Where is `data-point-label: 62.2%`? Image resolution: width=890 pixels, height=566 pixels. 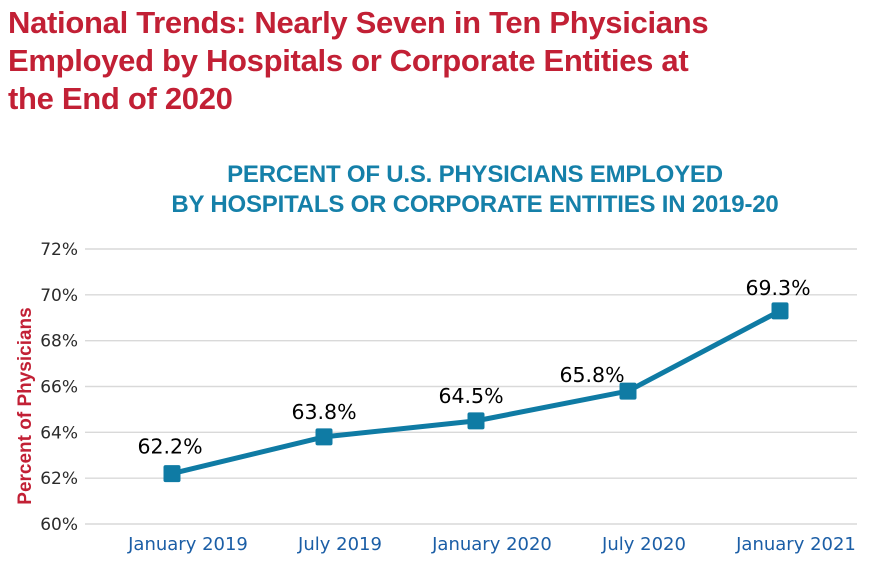
data-point-label: 62.2% is located at coordinates (169, 447).